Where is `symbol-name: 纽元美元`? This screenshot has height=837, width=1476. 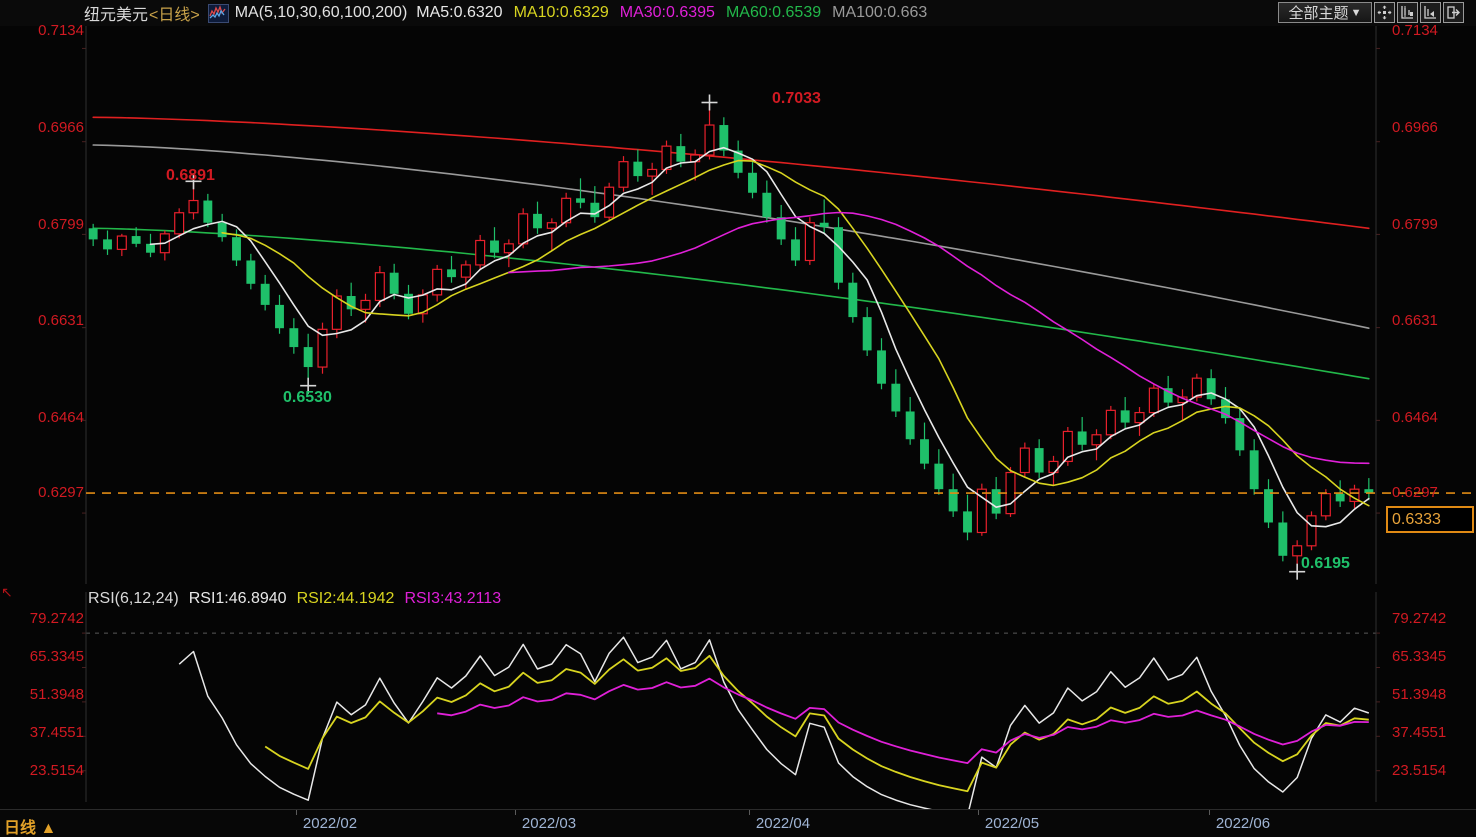
symbol-name: 纽元美元 is located at coordinates (116, 15).